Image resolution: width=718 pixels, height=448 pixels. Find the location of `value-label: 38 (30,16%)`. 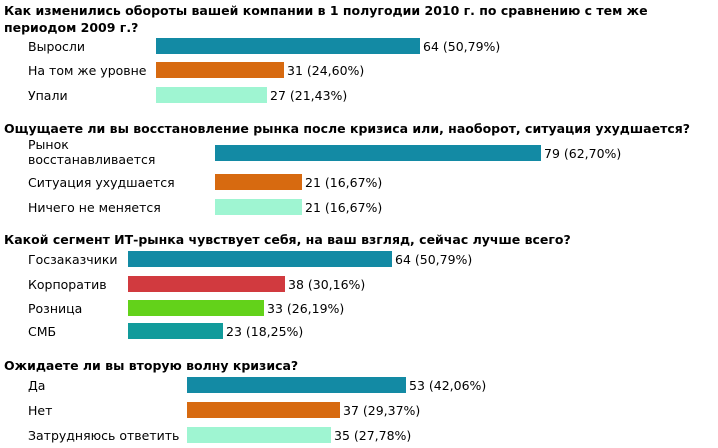

value-label: 38 (30,16%) is located at coordinates (327, 284).